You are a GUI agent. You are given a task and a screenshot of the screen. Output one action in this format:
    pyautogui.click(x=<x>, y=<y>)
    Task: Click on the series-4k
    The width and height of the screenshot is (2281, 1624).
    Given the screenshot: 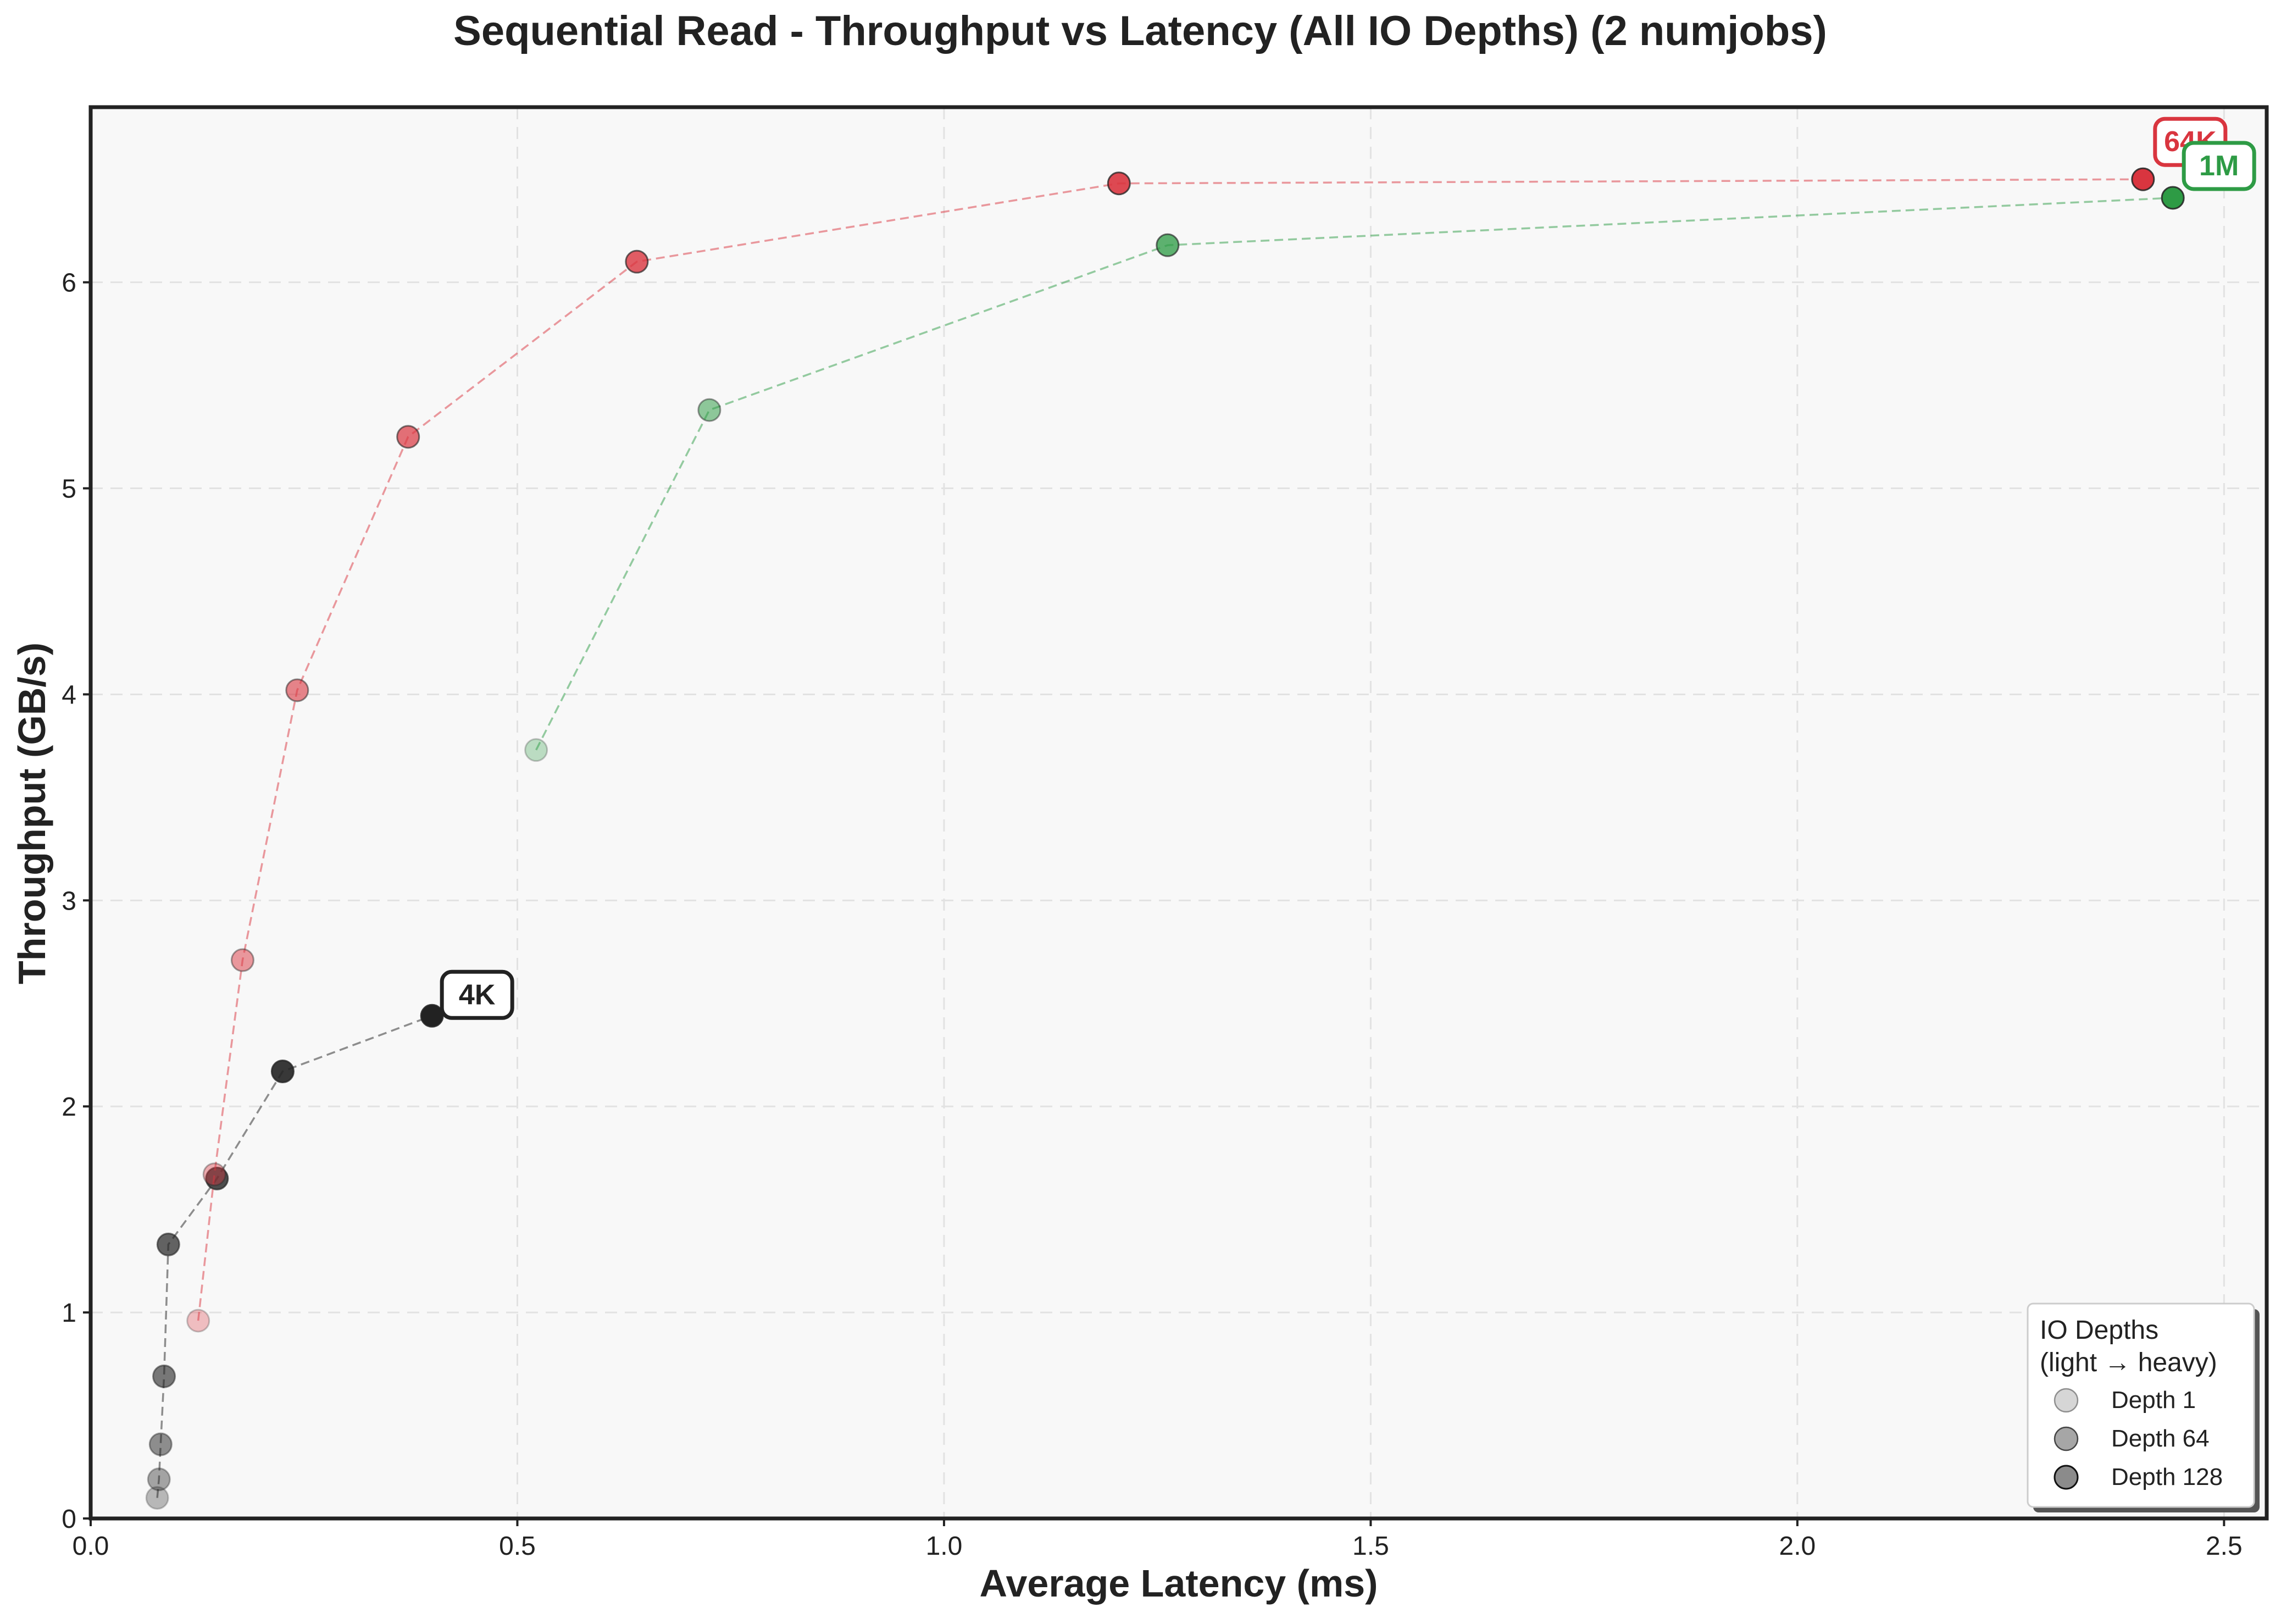 What is the action you would take?
    pyautogui.click(x=294, y=1257)
    